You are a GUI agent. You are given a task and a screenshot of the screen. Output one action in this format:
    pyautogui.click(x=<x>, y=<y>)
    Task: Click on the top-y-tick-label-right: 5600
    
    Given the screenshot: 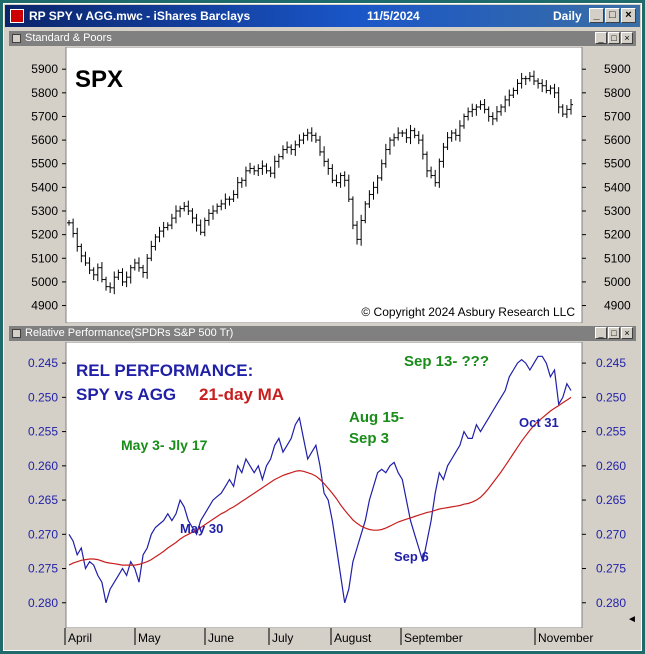 What is the action you would take?
    pyautogui.click(x=617, y=140)
    